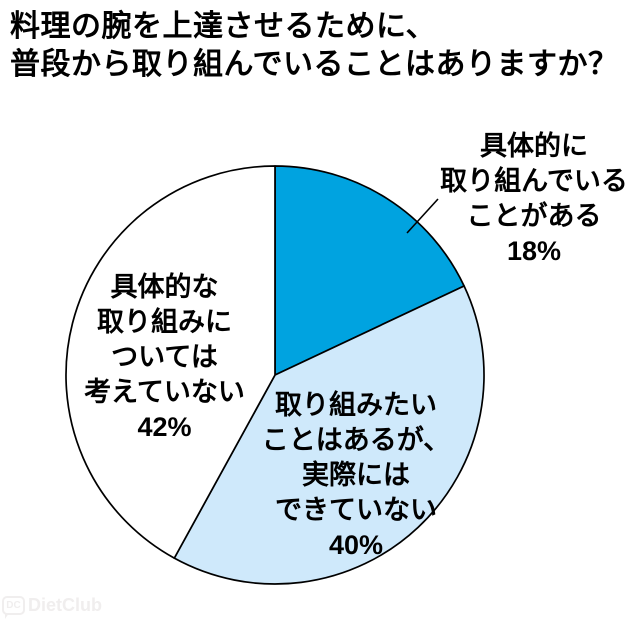 Image resolution: width=640 pixels, height=623 pixels. What do you see at coordinates (534, 198) in the screenshot?
I see `slice-label-has-specific-initiative: 具体的に 取り組んでいる ことがある 18%` at bounding box center [534, 198].